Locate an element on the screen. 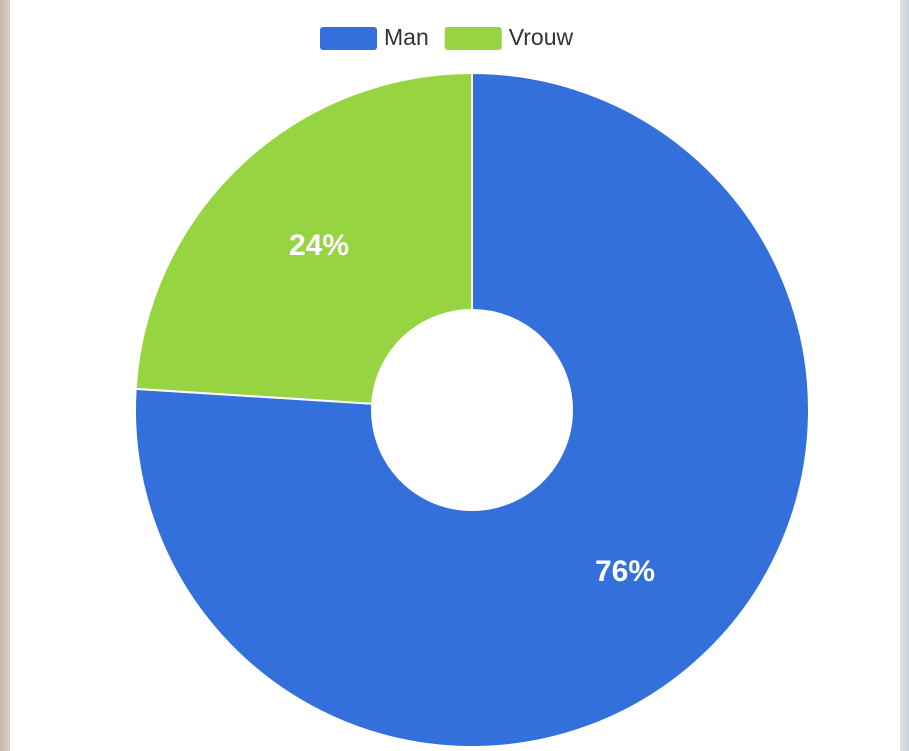 The width and height of the screenshot is (909, 751). legend-label: Vrouw is located at coordinates (541, 37).